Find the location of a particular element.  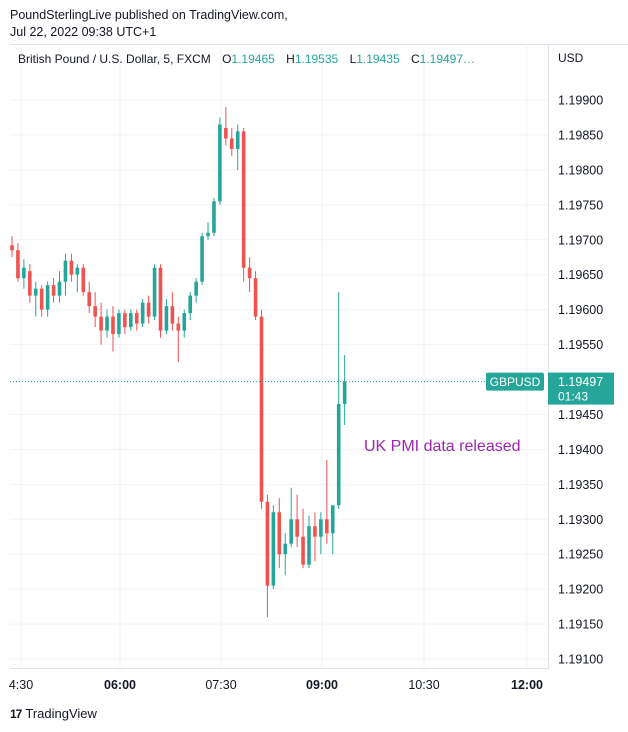

high-label: H is located at coordinates (290, 59).